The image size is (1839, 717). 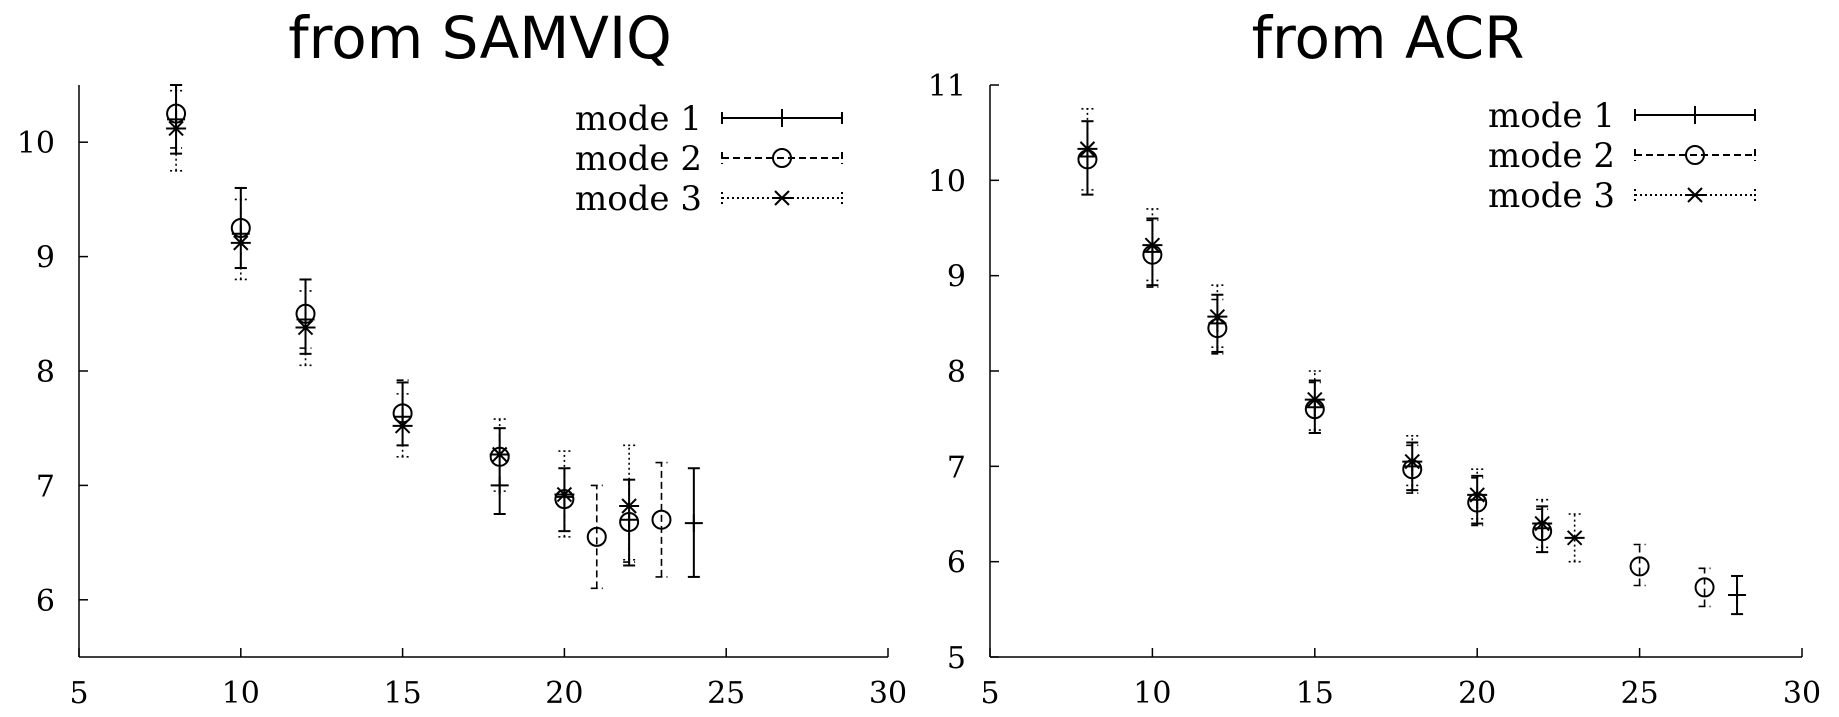 I want to click on chart-title: from ACR, so click(x=1388, y=38).